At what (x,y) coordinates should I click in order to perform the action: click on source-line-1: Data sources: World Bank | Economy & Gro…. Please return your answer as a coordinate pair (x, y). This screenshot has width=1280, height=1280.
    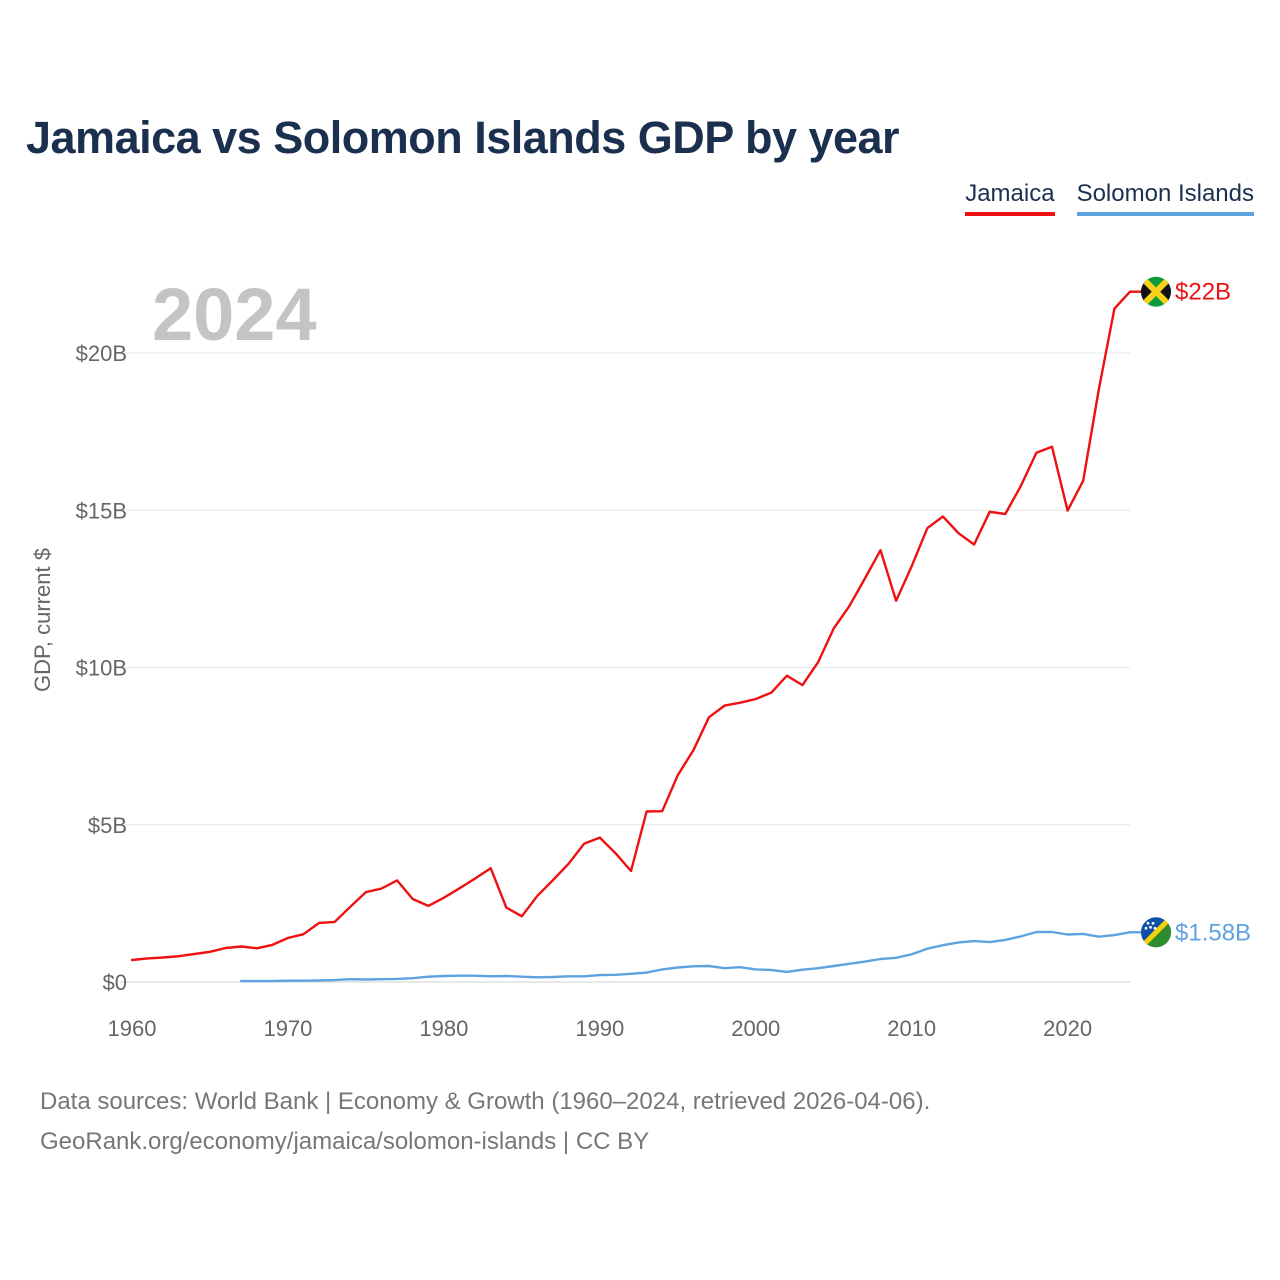
    Looking at the image, I should click on (485, 1101).